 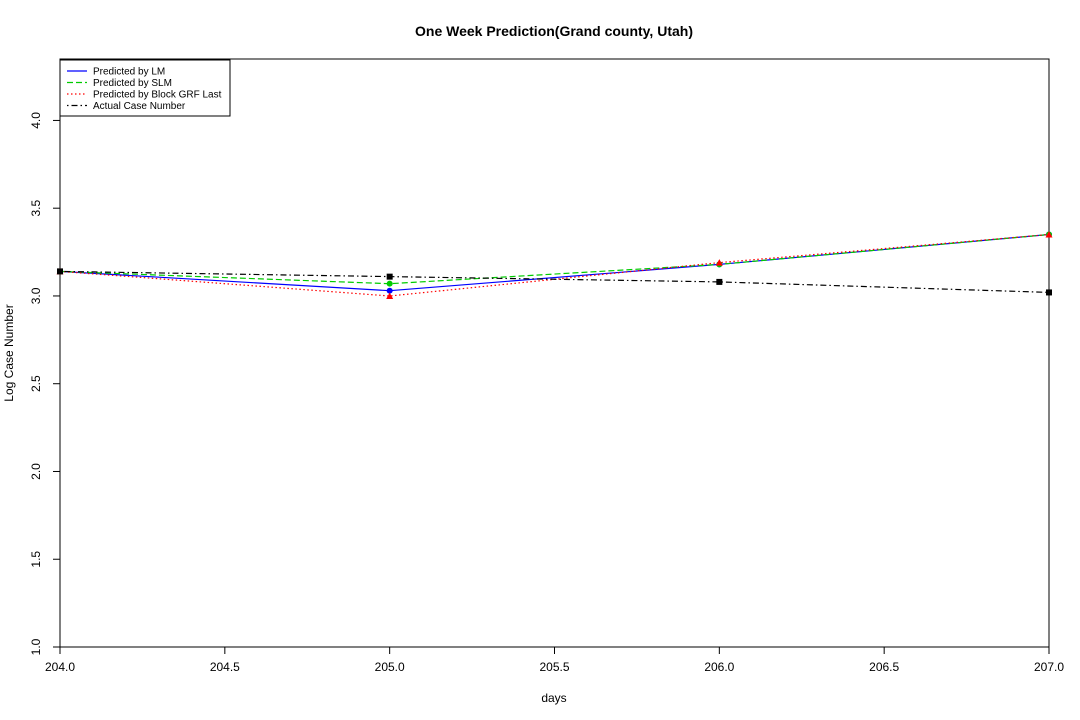 I want to click on legend-box, so click(x=145, y=88).